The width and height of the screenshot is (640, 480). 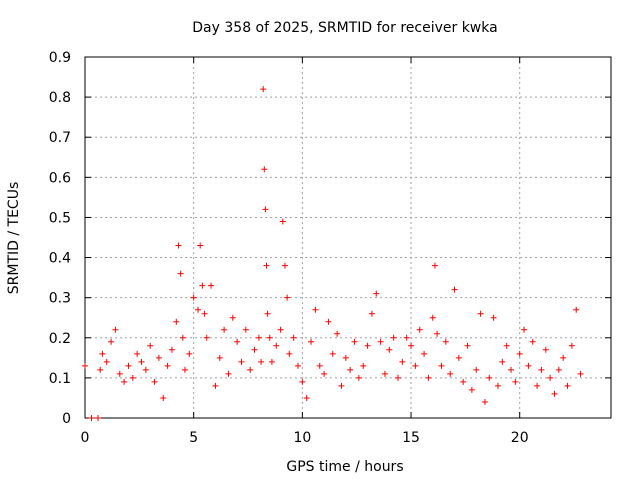 What do you see at coordinates (60, 58) in the screenshot?
I see `y-tick-label: 0.9` at bounding box center [60, 58].